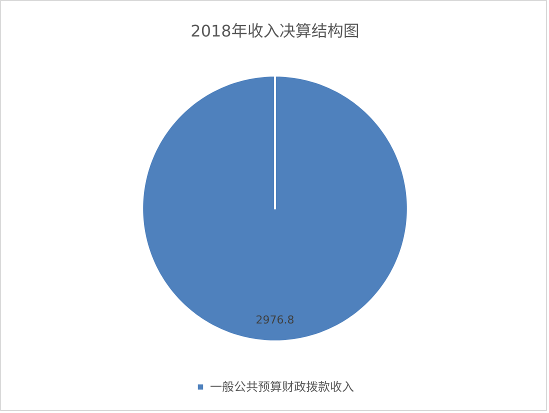 This screenshot has height=413, width=549. I want to click on legend-label: 一般公共预算财政拨款收入, so click(282, 387).